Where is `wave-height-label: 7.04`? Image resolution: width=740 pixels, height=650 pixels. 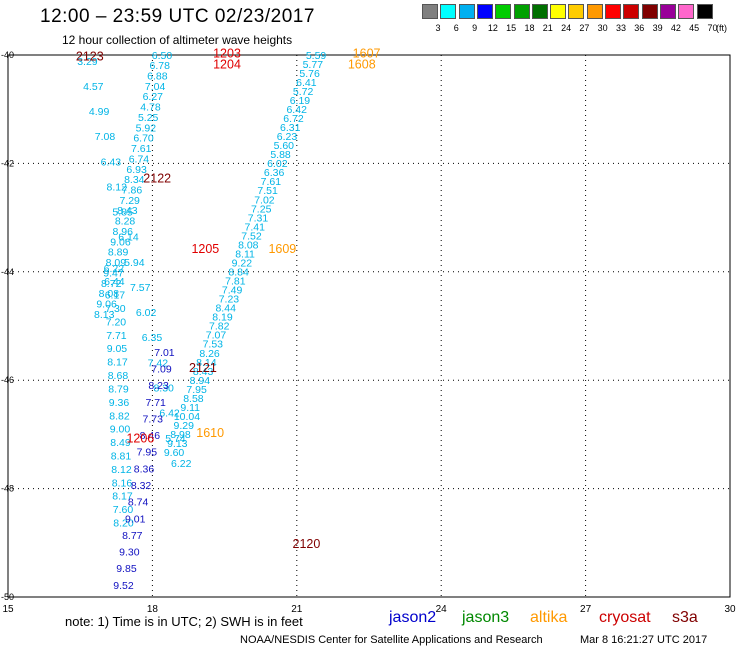
wave-height-label: 7.04 is located at coordinates (155, 87).